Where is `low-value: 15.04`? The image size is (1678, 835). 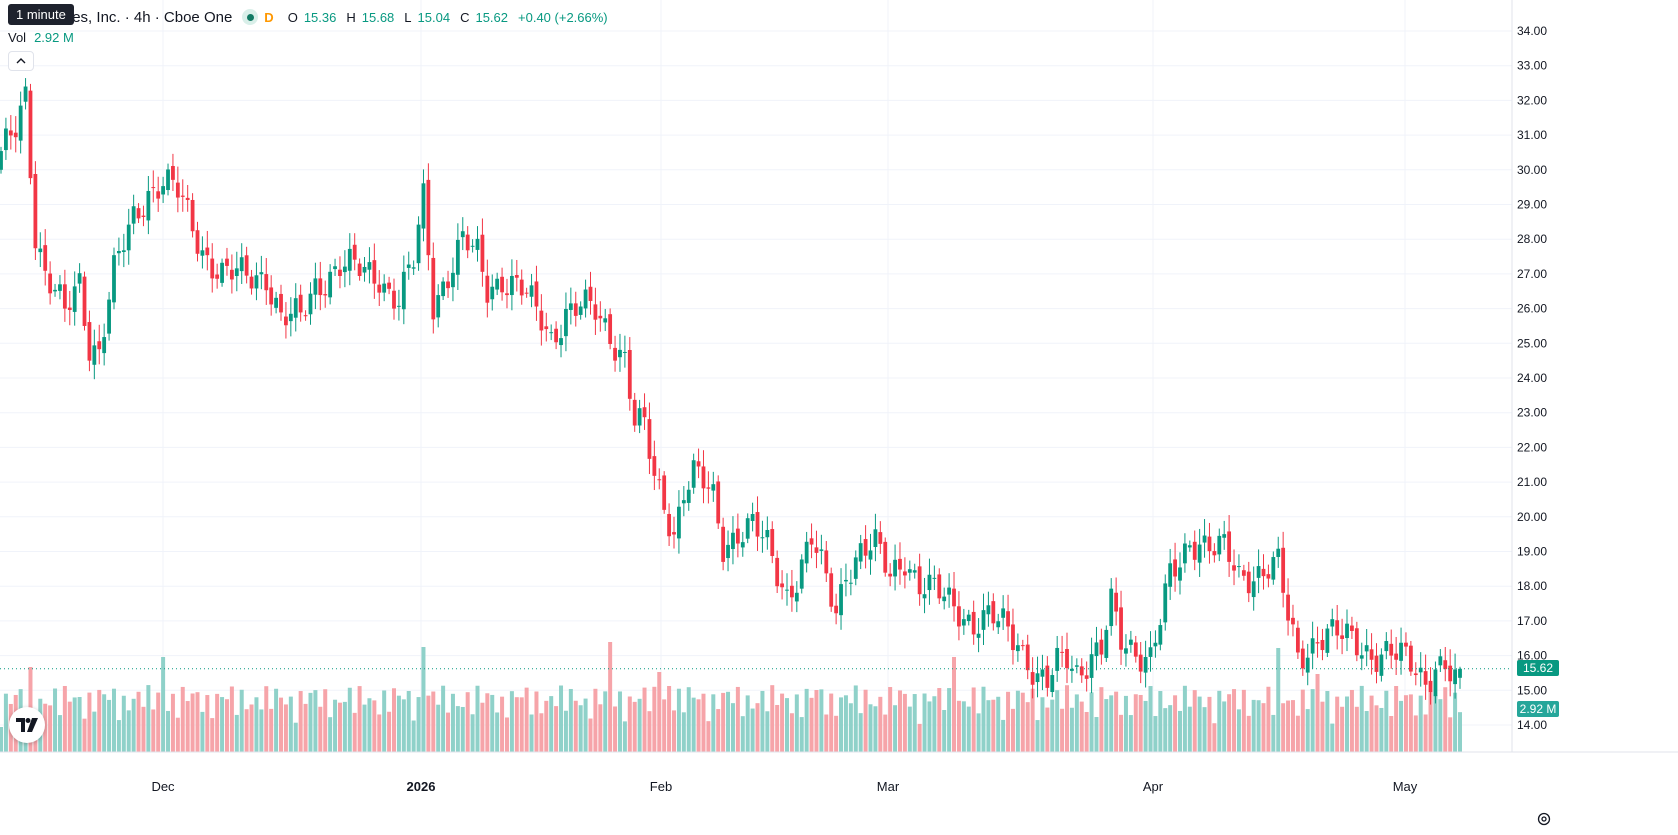
low-value: 15.04 is located at coordinates (434, 17).